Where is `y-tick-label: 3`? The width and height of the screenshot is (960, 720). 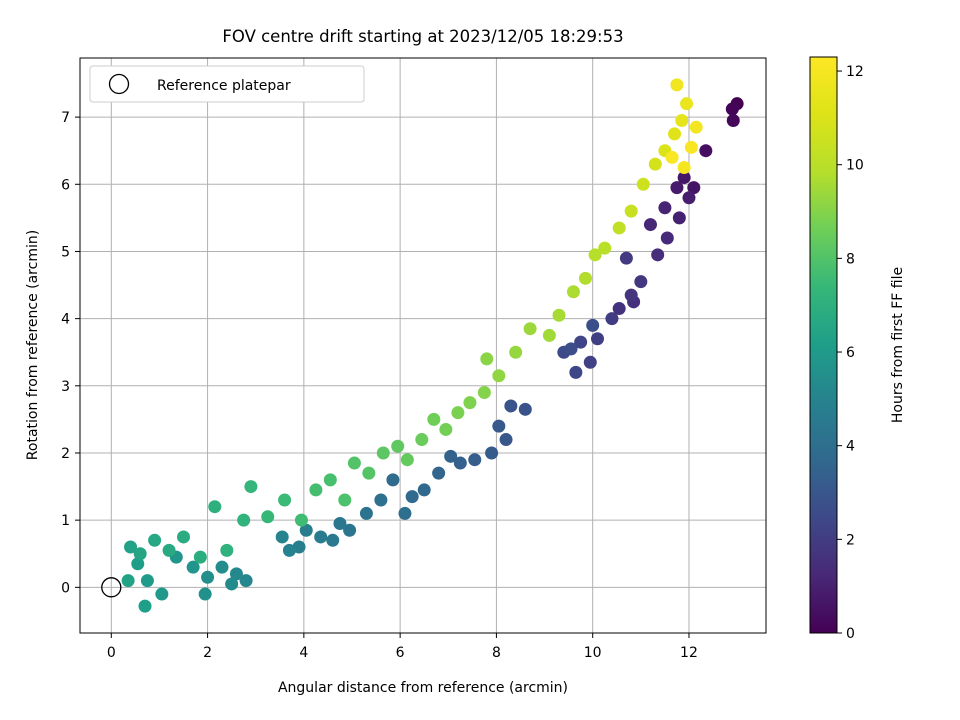
y-tick-label: 3 is located at coordinates (65, 387).